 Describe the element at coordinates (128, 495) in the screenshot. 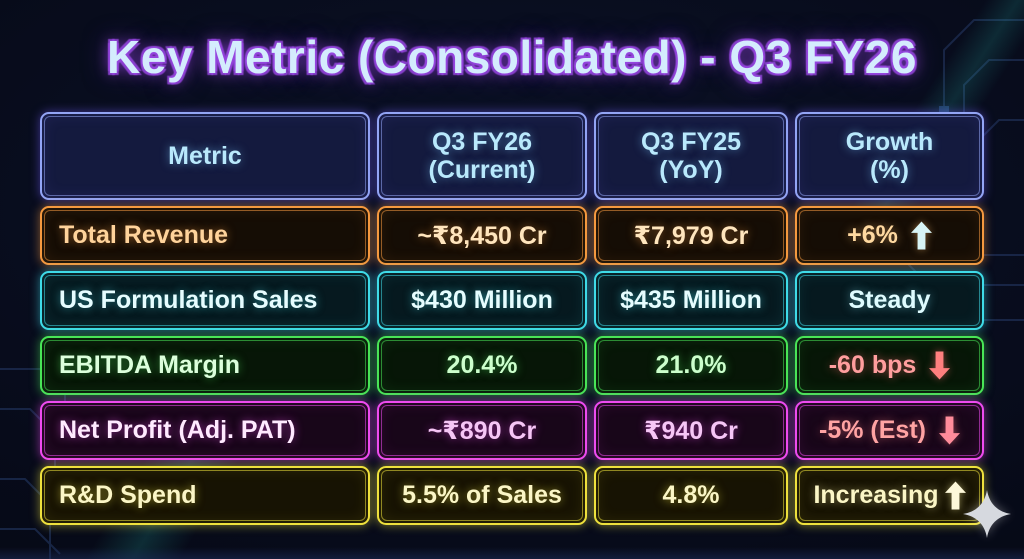

I see `metric-label: R&D Spend` at that location.